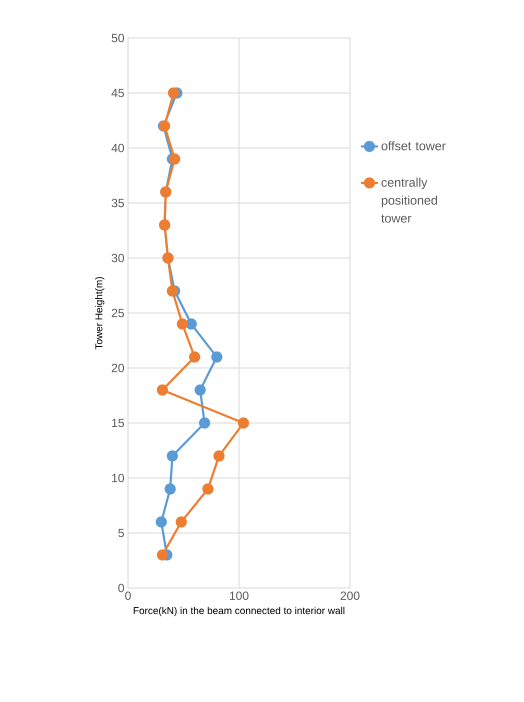 The height and width of the screenshot is (702, 524). I want to click on x-axis-title: Force(kN) in the beam connected to interior wall, so click(239, 611).